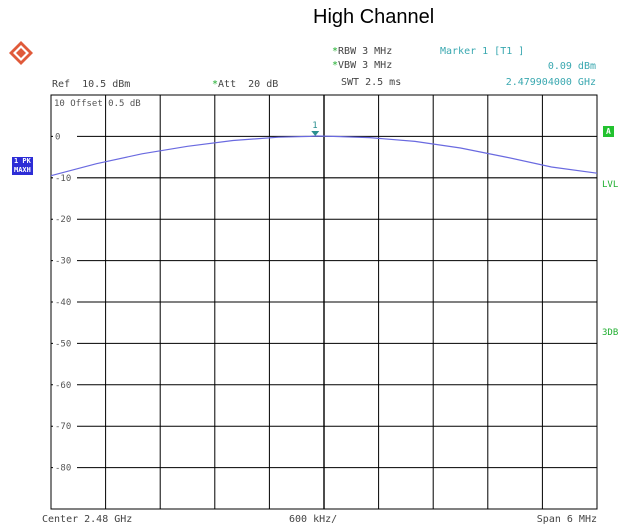 The image size is (624, 528). Describe the element at coordinates (571, 66) in the screenshot. I see `marker-level: 0.09 dBm` at that location.